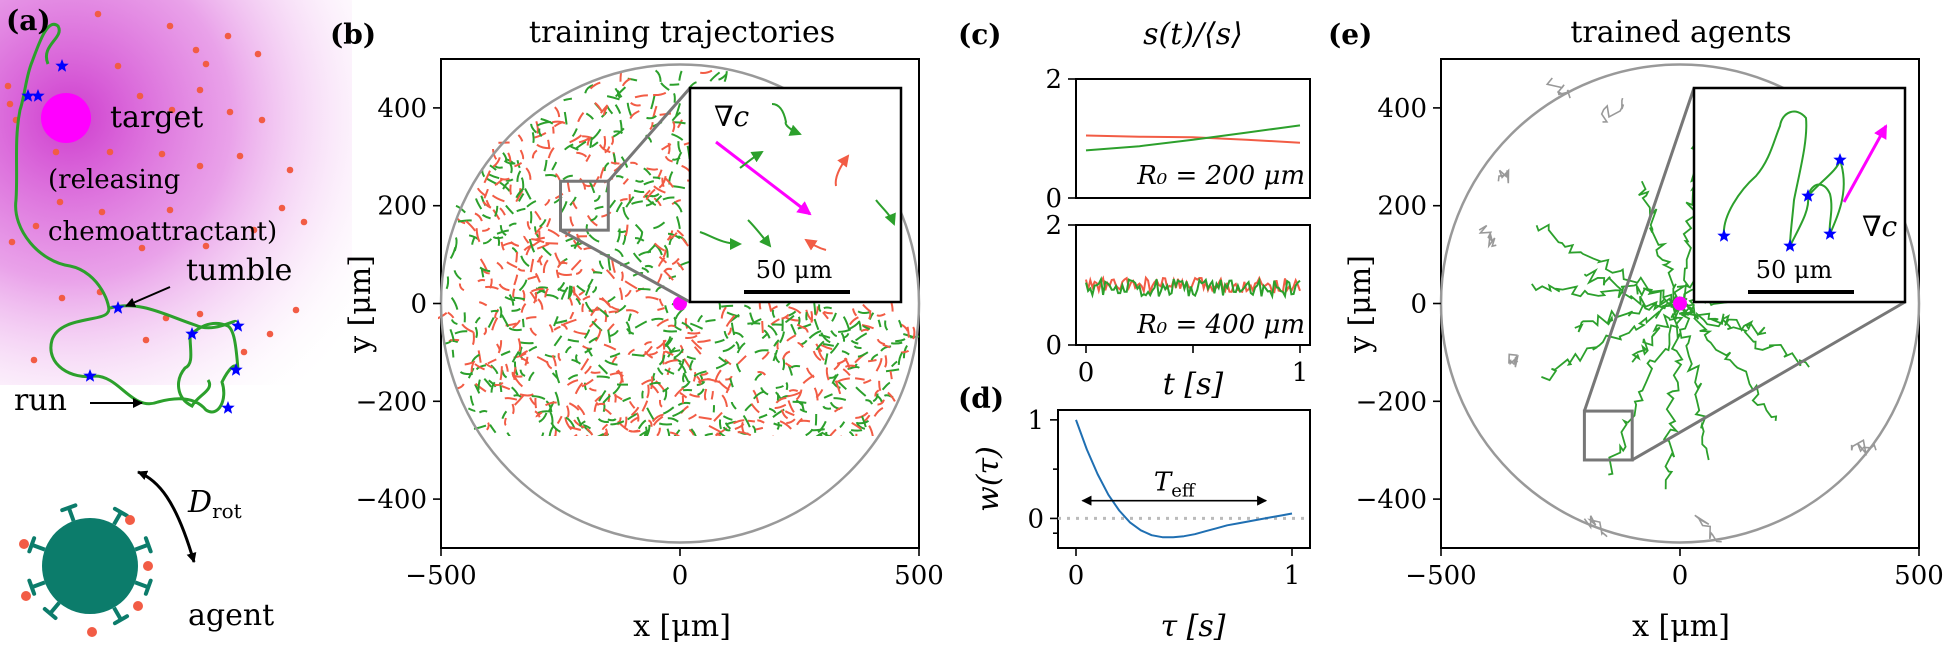 Image resolution: width=1952 pixels, height=651 pixels. What do you see at coordinates (1193, 384) in the screenshot?
I see `x-axis-label-c: t [s]` at bounding box center [1193, 384].